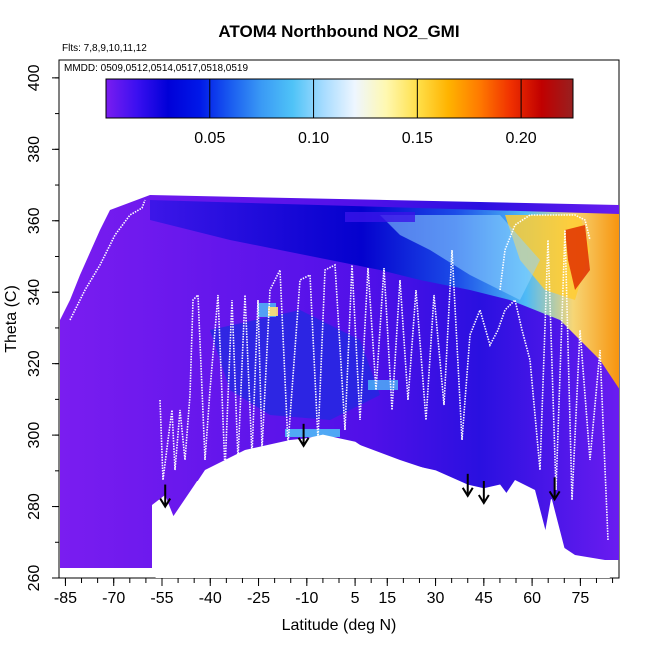 The width and height of the screenshot is (650, 650). I want to click on x-tick-label: -25, so click(258, 598).